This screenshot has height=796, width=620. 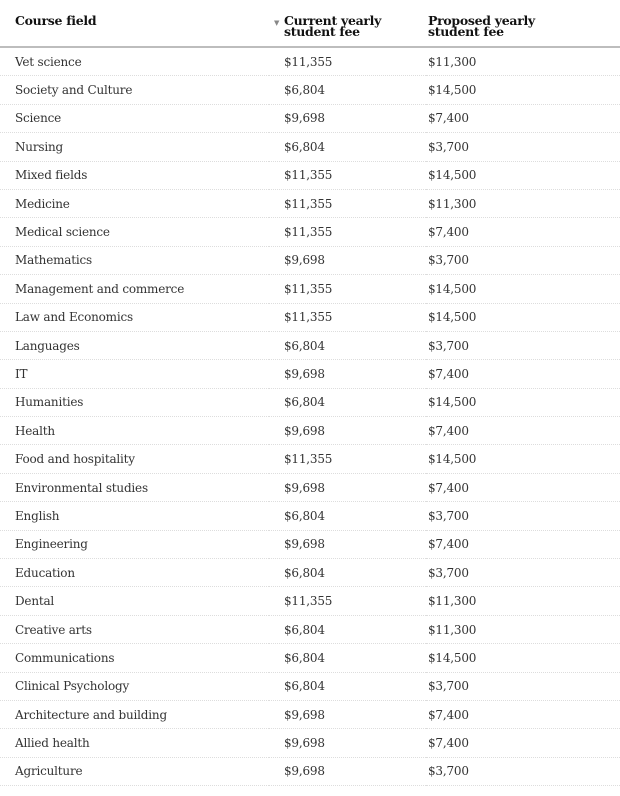 What do you see at coordinates (134, 289) in the screenshot?
I see `course-field-cell: Management and commerce` at bounding box center [134, 289].